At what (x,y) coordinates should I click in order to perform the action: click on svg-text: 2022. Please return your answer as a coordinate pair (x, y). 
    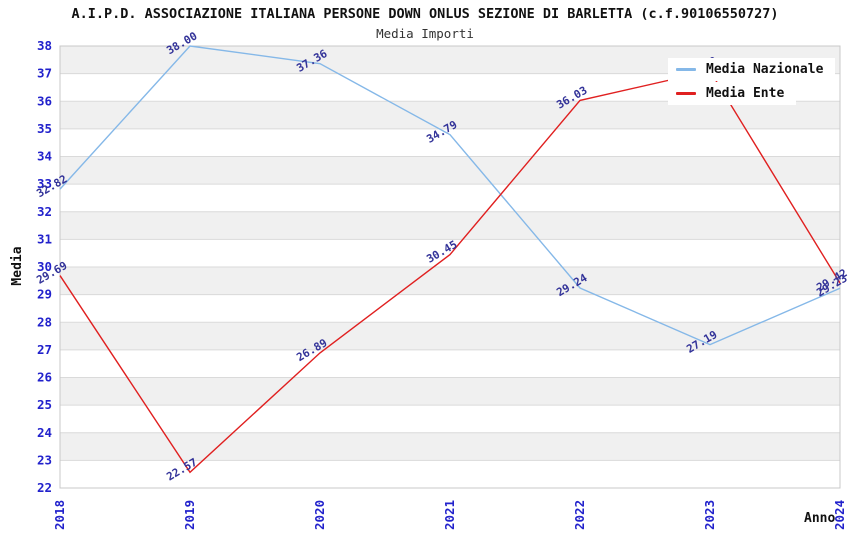
    Looking at the image, I should click on (579, 515).